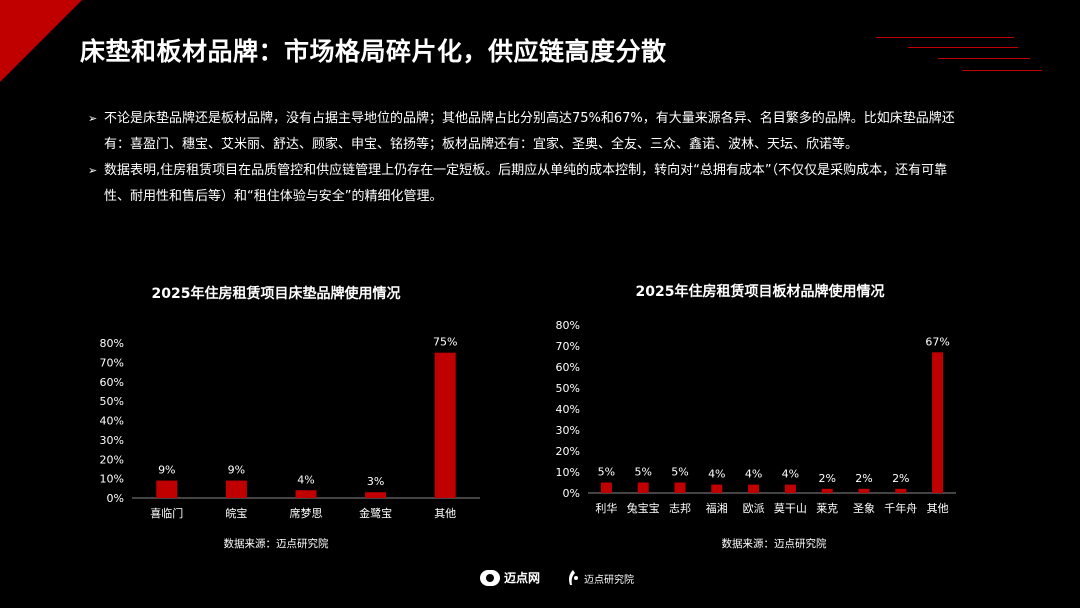 This screenshot has height=608, width=1080. Describe the element at coordinates (606, 508) in the screenshot. I see `x-tick-label: 利华` at that location.